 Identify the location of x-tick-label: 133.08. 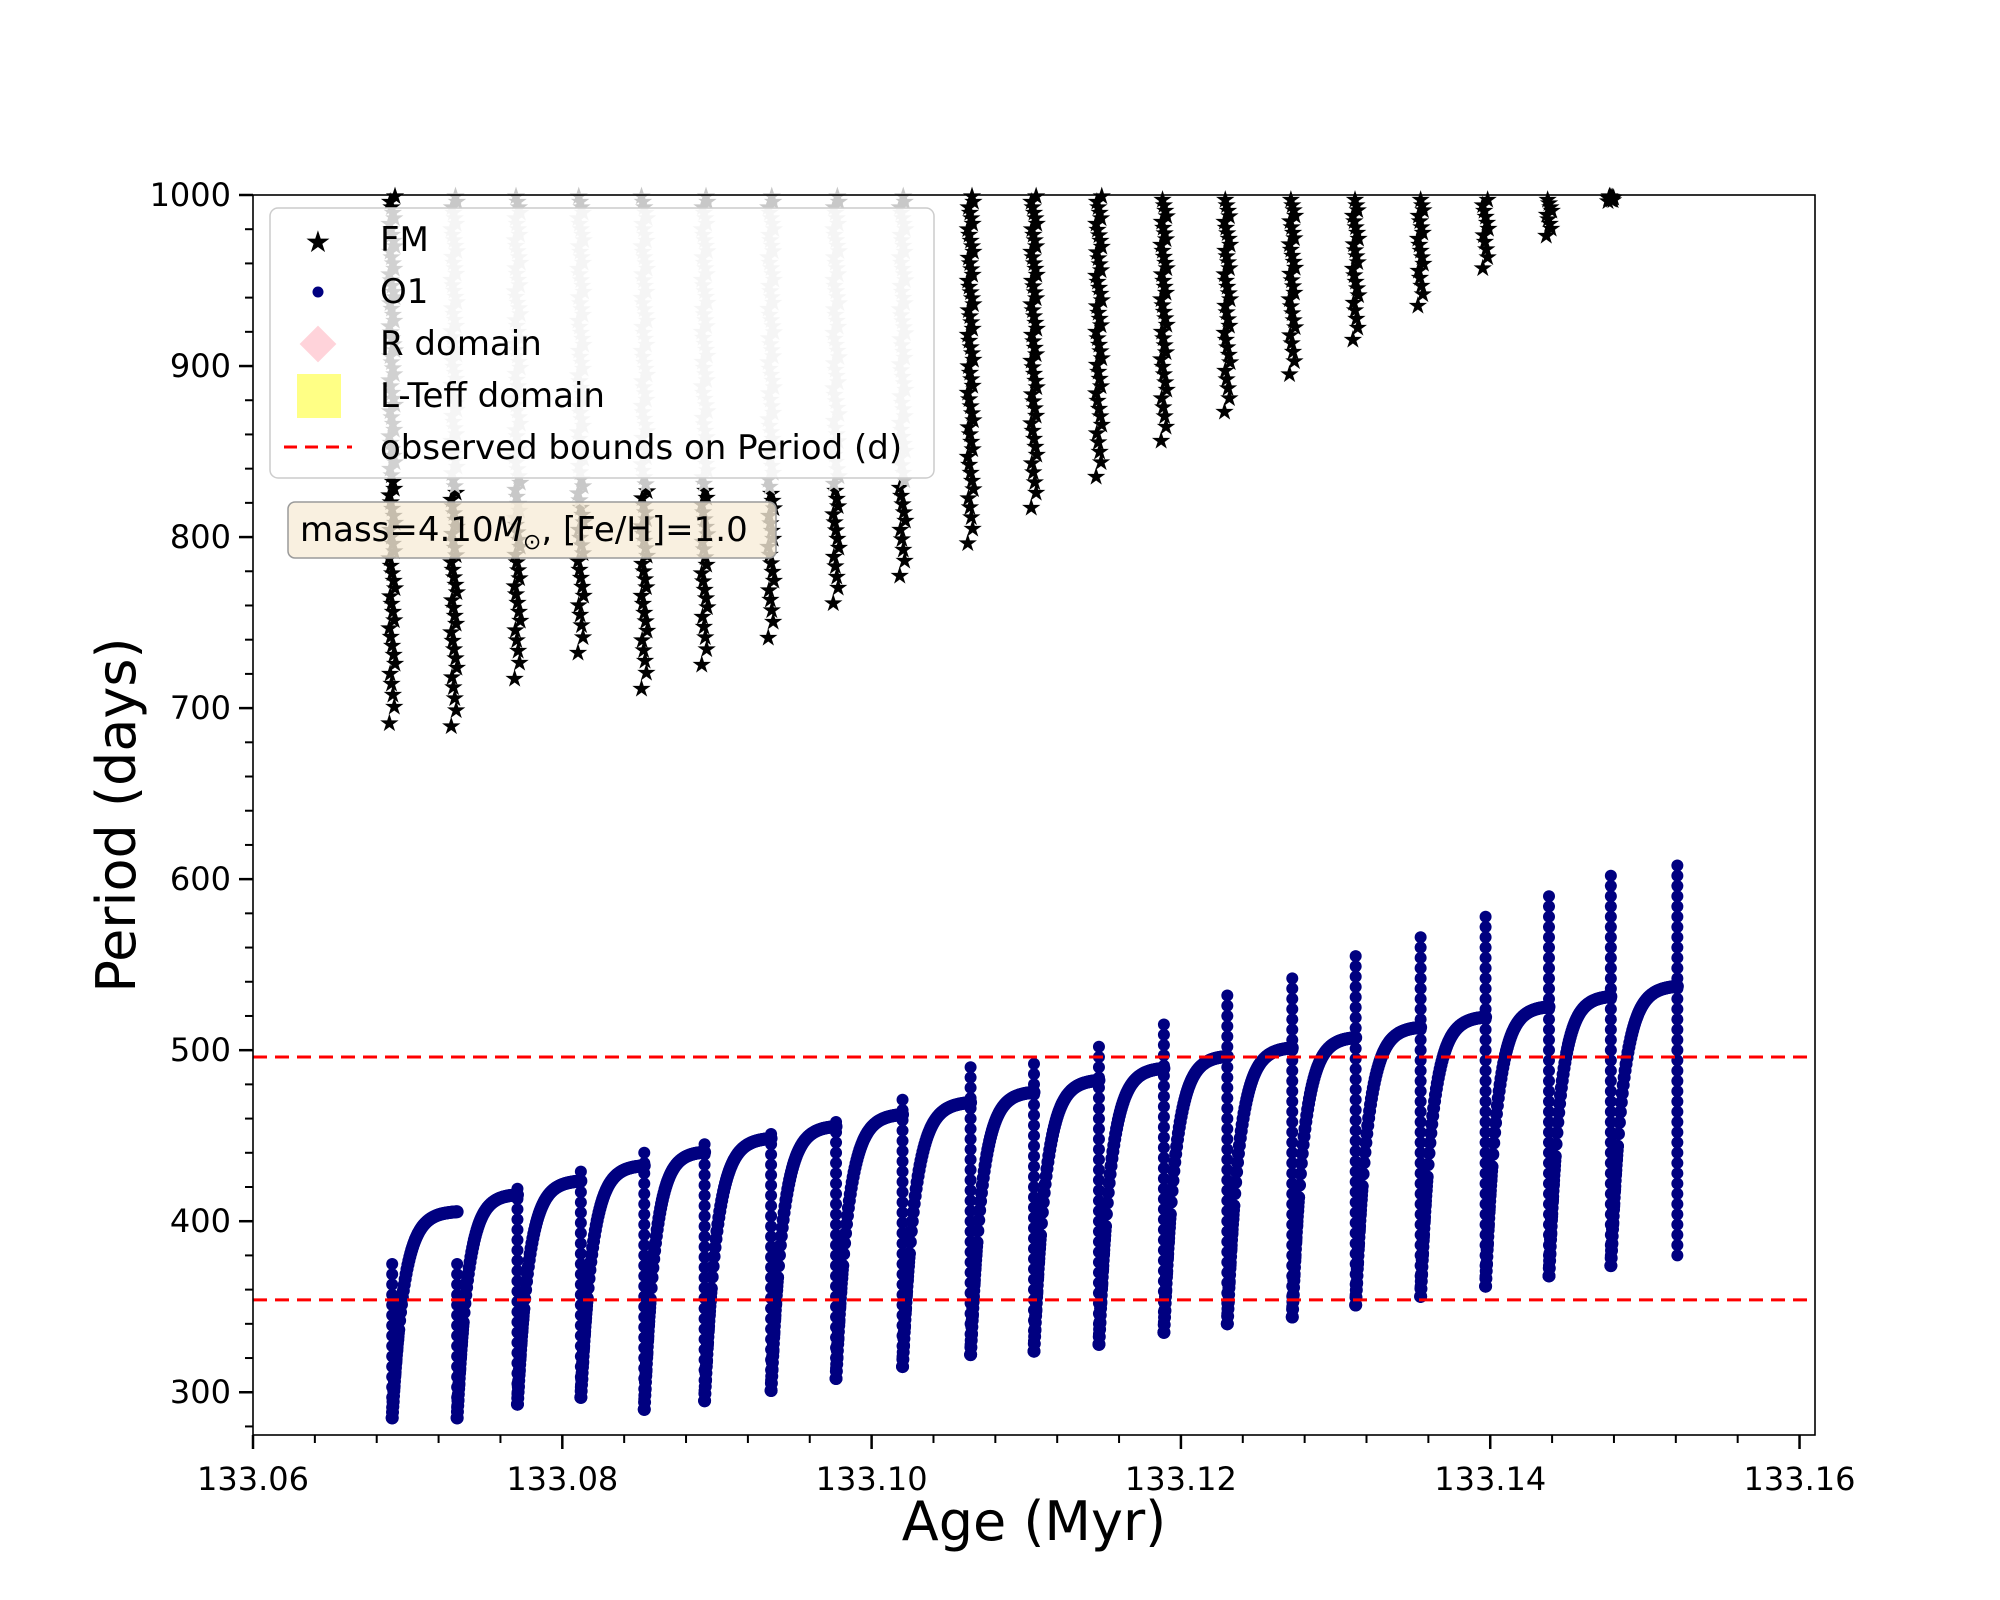
(562, 1479).